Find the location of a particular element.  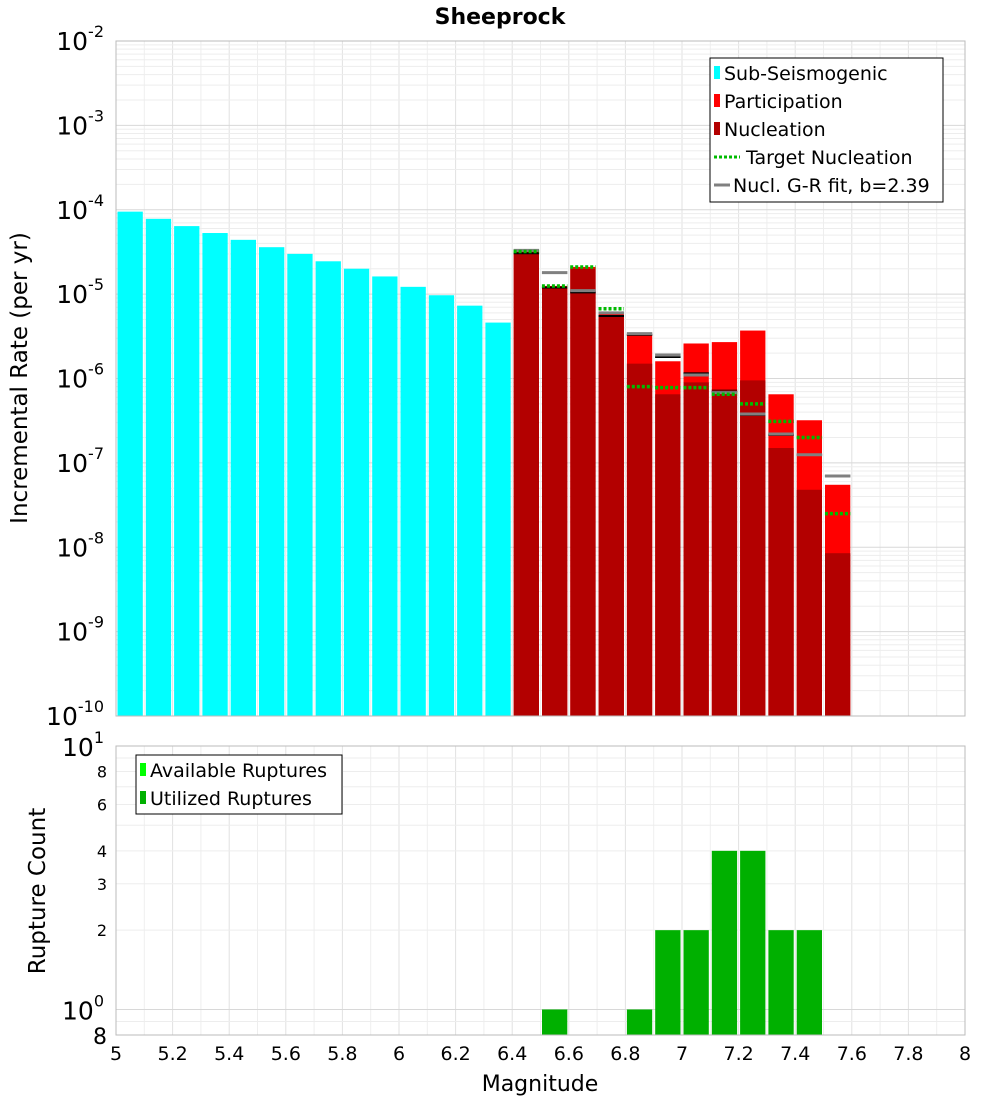

bottom-y-axis-label: Rupture Count is located at coordinates (38, 891).